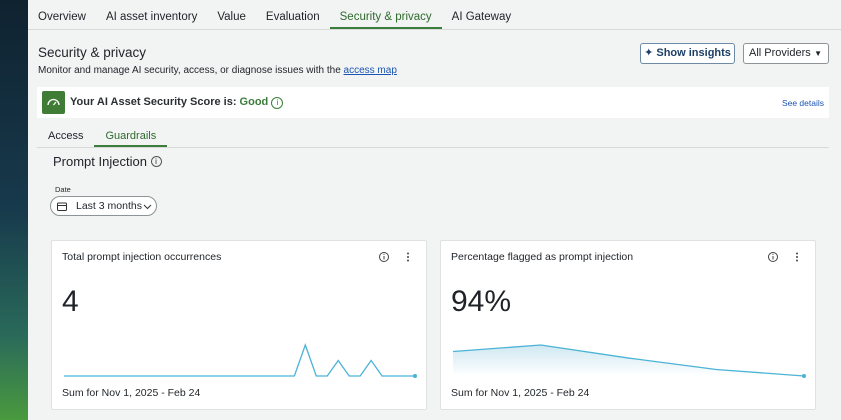  Describe the element at coordinates (62, 206) in the screenshot. I see `calendar-icon` at that location.